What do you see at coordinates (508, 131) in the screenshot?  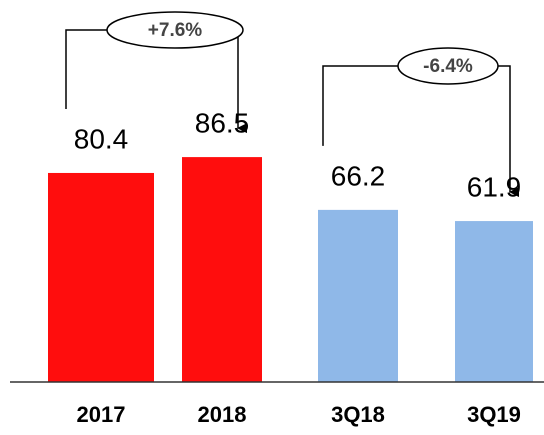 I see `annotation-arrow` at bounding box center [508, 131].